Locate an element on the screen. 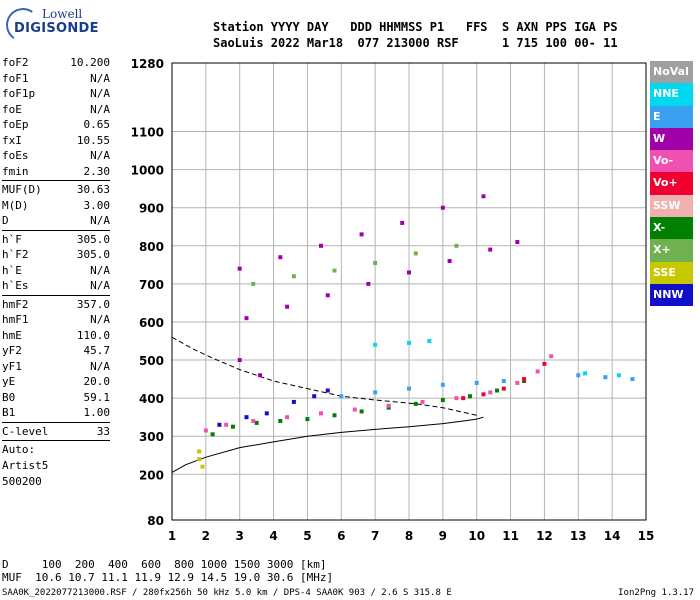  param-row: MUF(D) 30.63 is located at coordinates (57, 190).